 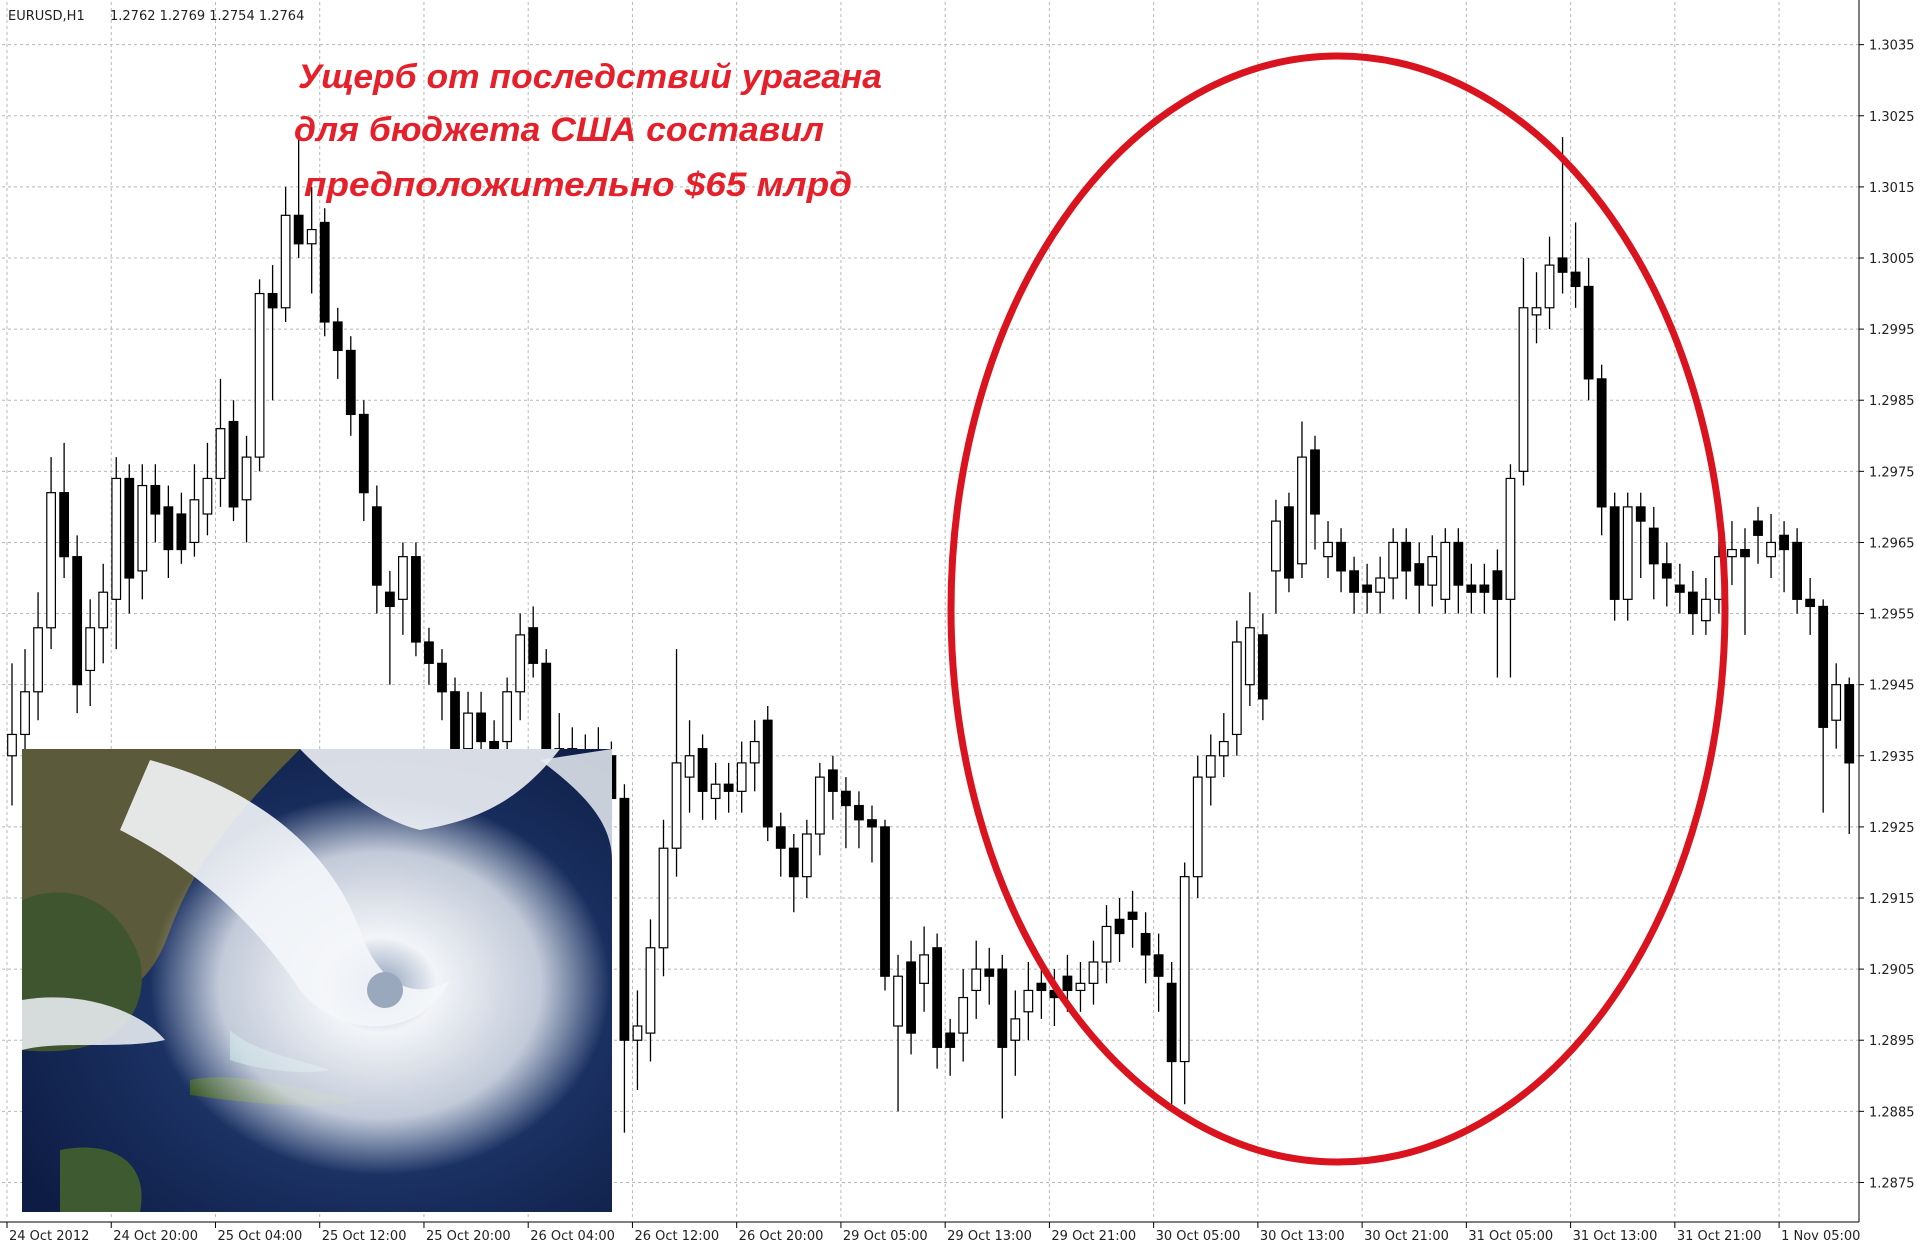 I want to click on x-tick-label: 26 Oct 04:00, so click(x=572, y=1236).